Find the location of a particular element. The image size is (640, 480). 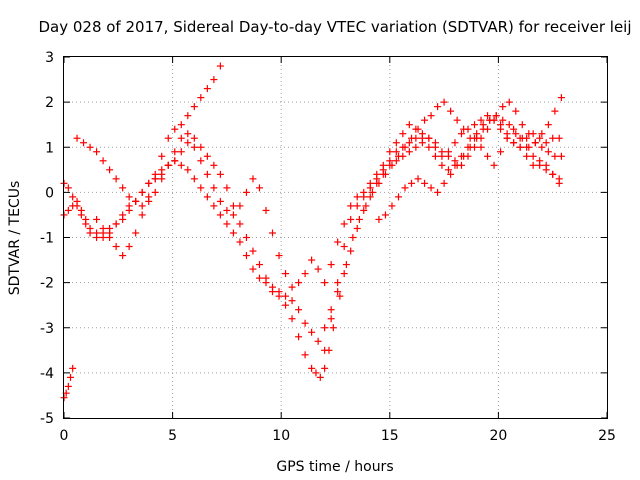

y-axis-label: SDTVAR / TECUs is located at coordinates (15, 238).